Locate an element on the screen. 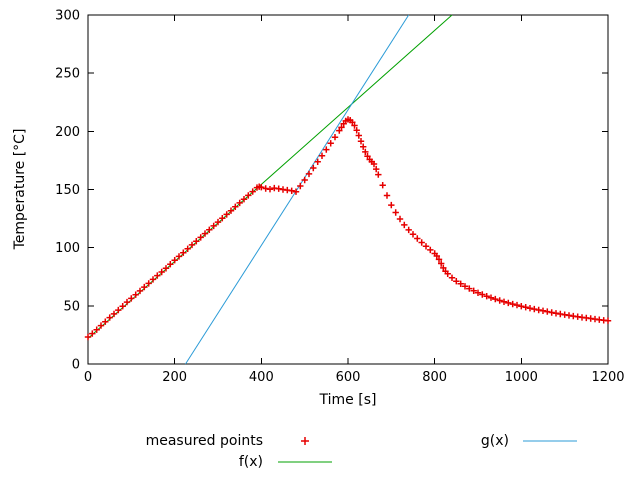 The image size is (640, 480). svg-text: 800 is located at coordinates (434, 377).